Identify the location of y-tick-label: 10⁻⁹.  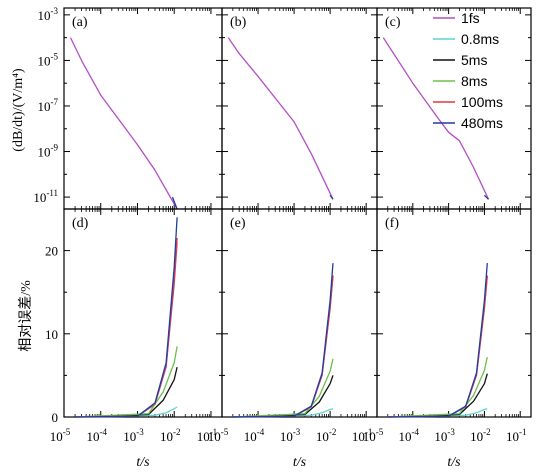
(48, 151).